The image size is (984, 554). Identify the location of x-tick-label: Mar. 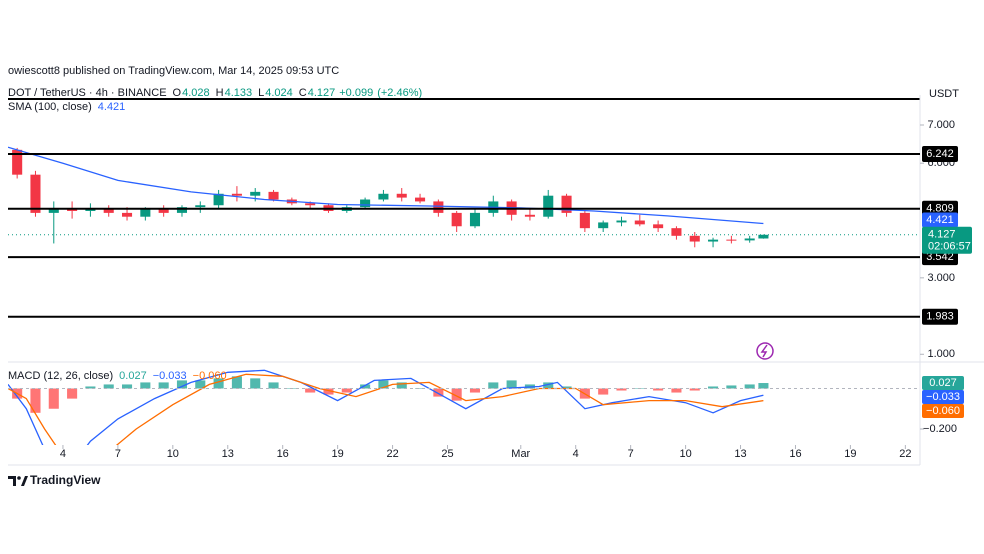
(520, 454).